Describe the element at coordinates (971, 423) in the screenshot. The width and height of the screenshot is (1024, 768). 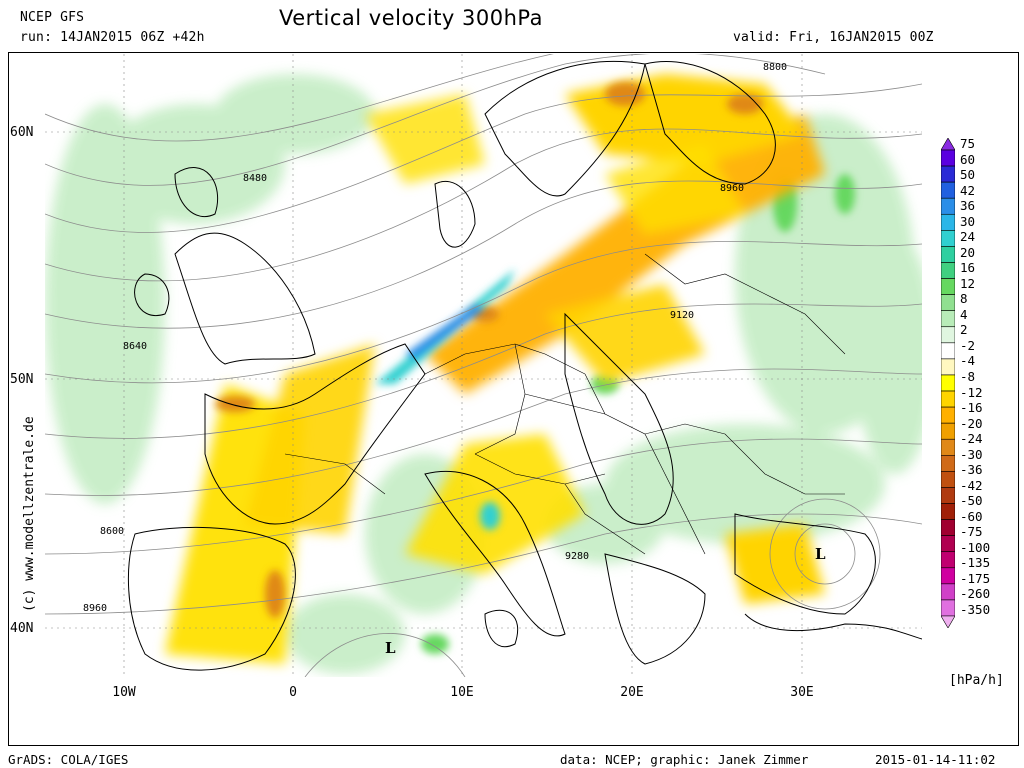
I see `scale-label: -20` at that location.